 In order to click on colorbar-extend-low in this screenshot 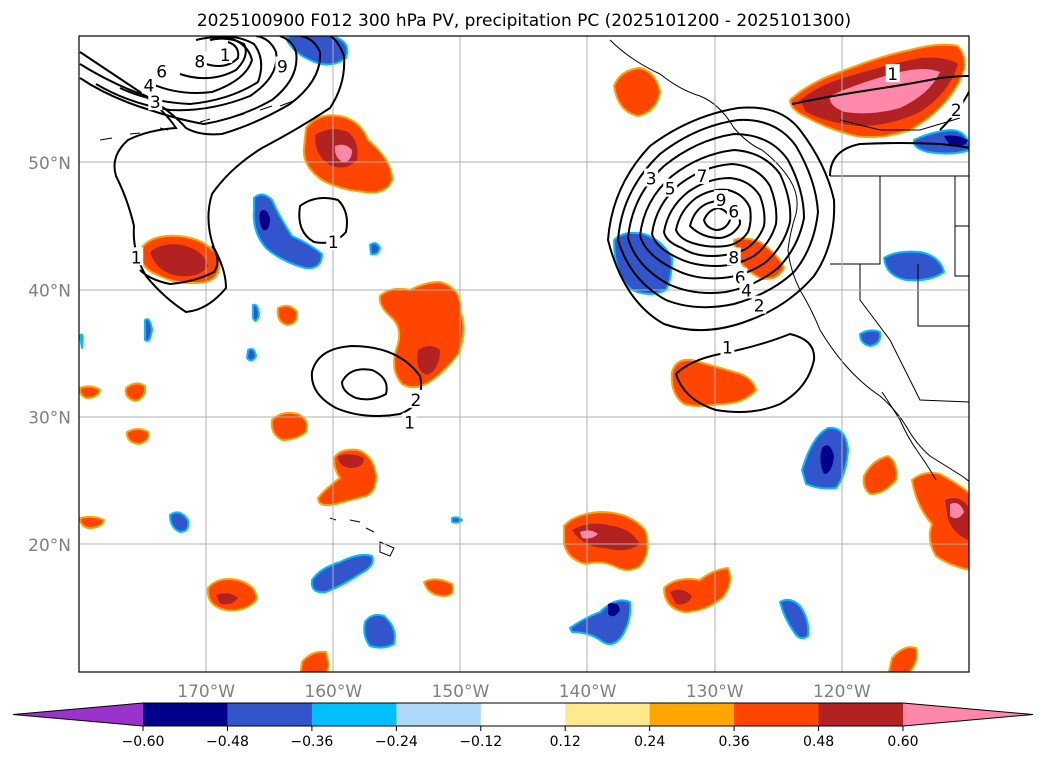, I will do `click(78, 714)`.